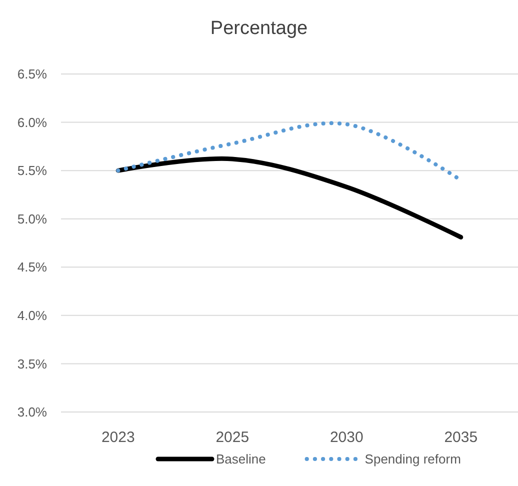 Image resolution: width=518 pixels, height=486 pixels. What do you see at coordinates (32, 412) in the screenshot?
I see `y-tick-label: 3.0%` at bounding box center [32, 412].